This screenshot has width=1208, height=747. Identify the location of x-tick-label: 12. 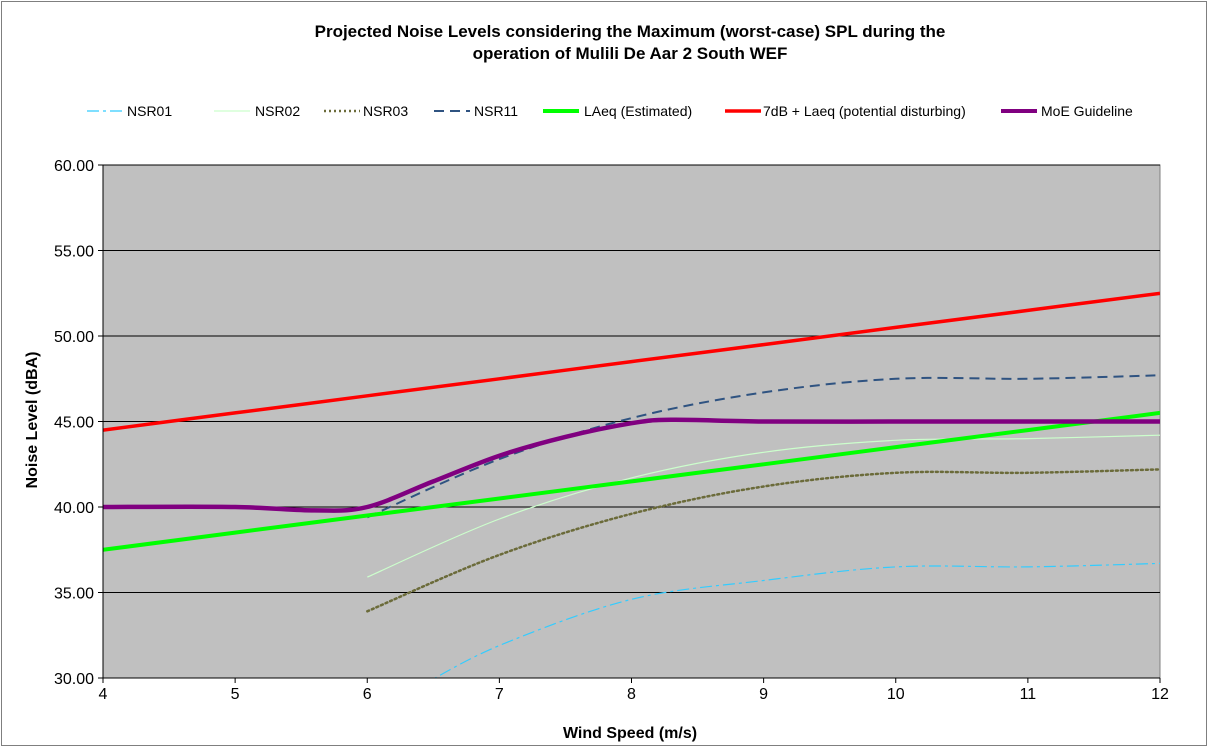
(1160, 694).